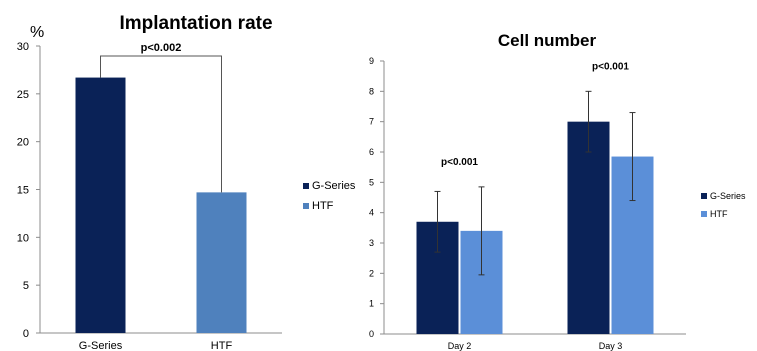  What do you see at coordinates (460, 346) in the screenshot?
I see `x-tick-label: Day 2` at bounding box center [460, 346].